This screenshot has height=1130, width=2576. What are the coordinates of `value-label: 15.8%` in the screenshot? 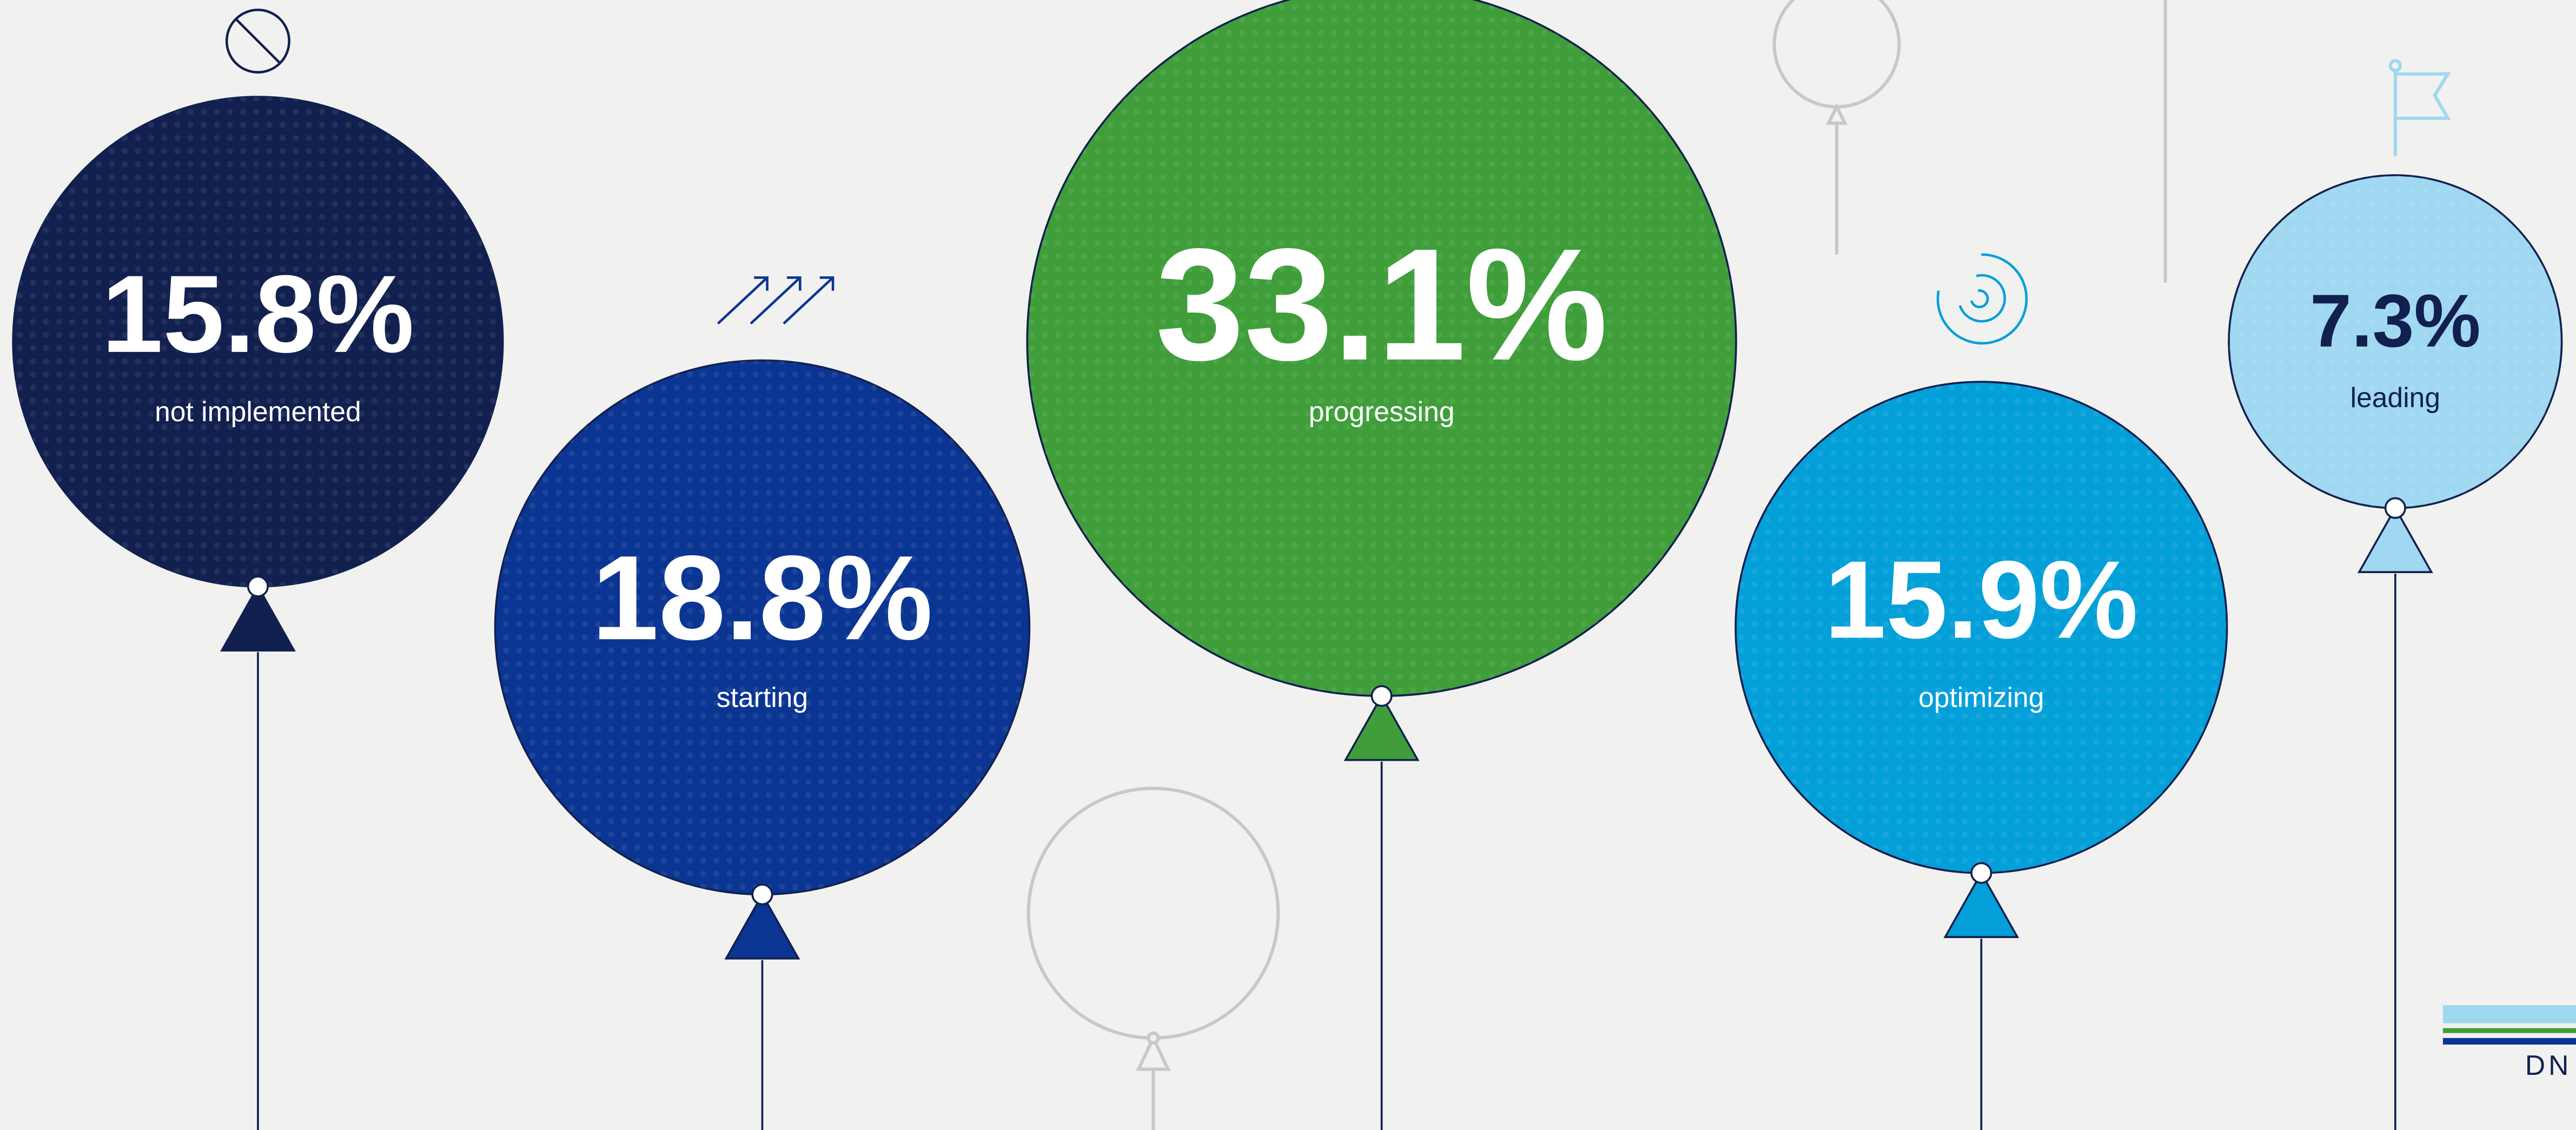 It's located at (258, 314).